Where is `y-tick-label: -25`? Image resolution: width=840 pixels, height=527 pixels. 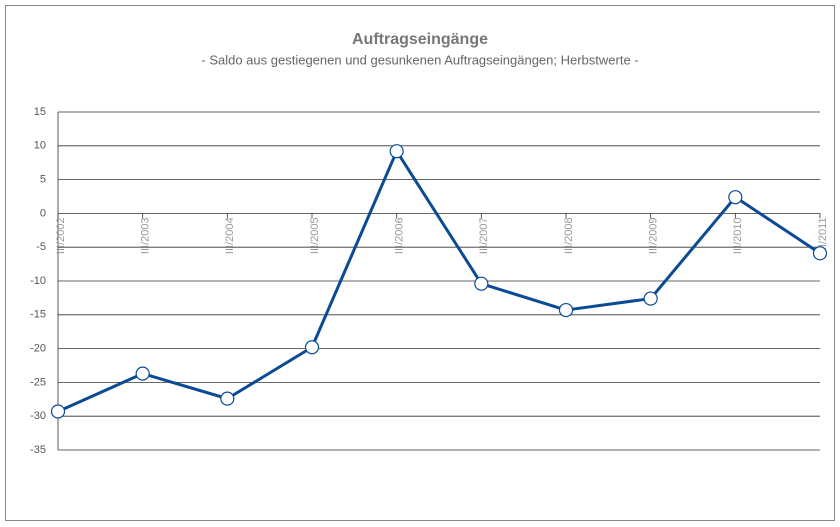 y-tick-label: -25 is located at coordinates (38, 382).